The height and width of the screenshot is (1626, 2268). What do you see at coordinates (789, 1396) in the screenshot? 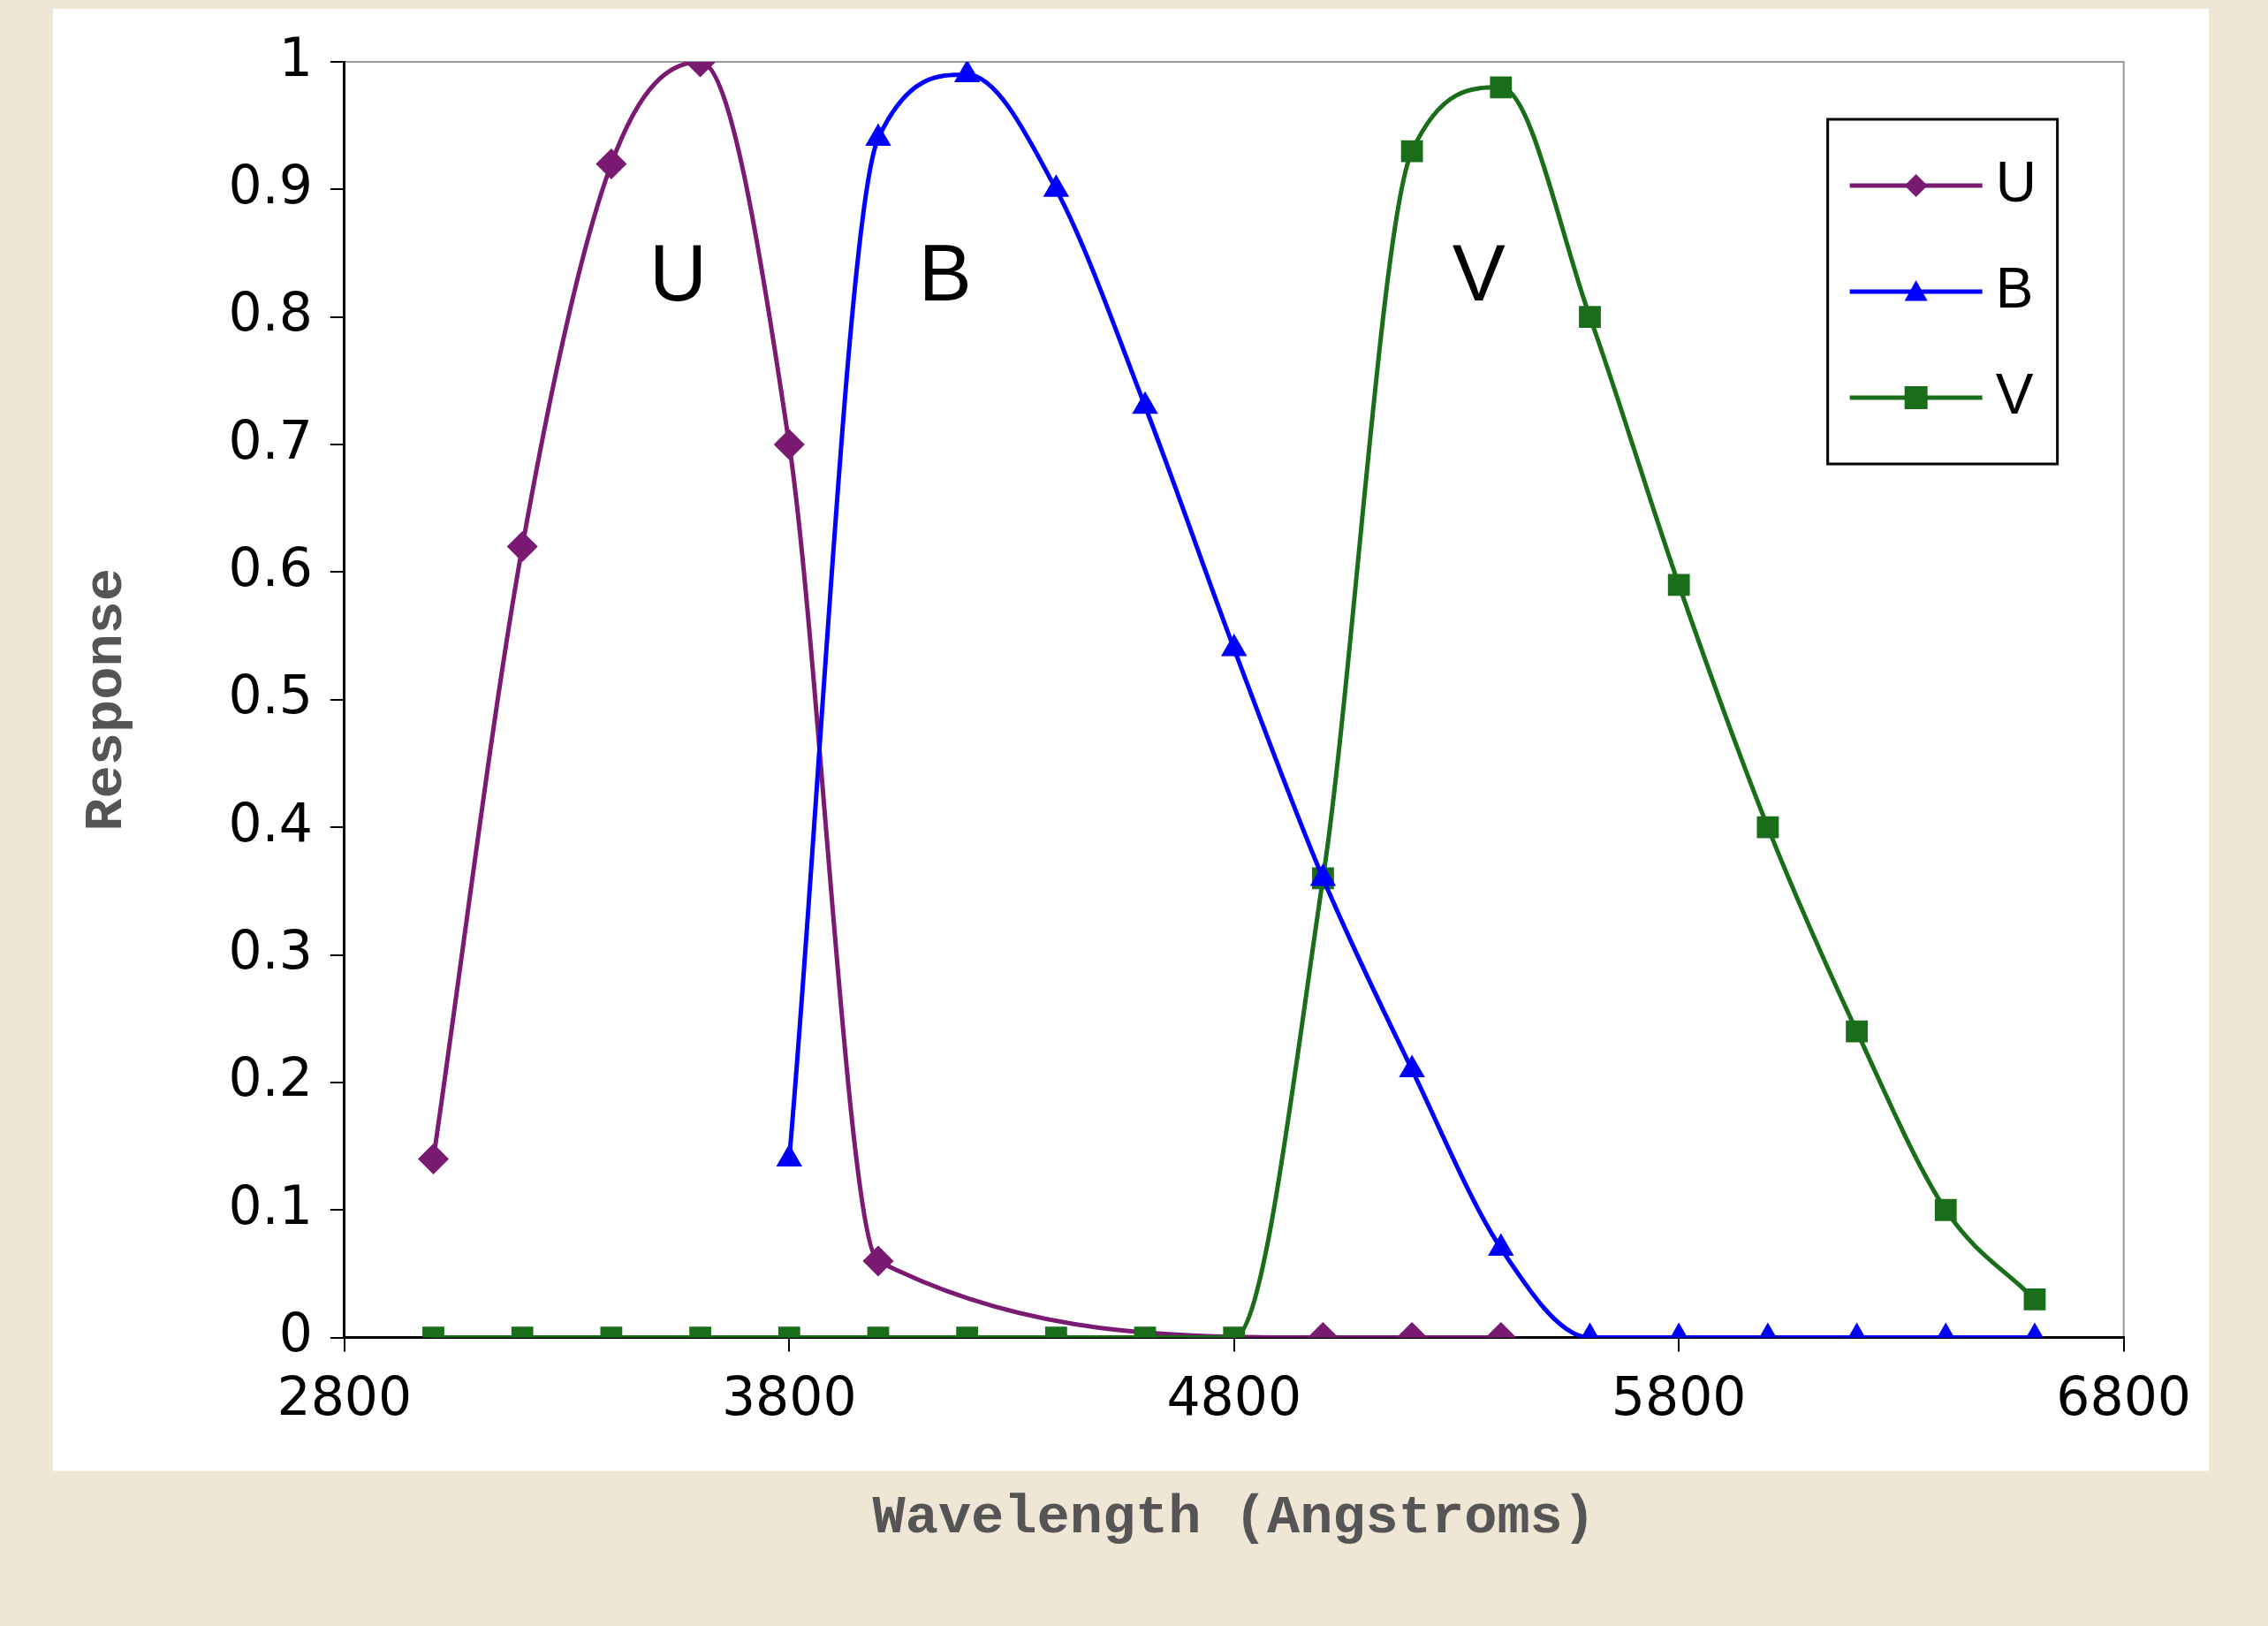
I see `x-tick-label: 3800` at bounding box center [789, 1396].